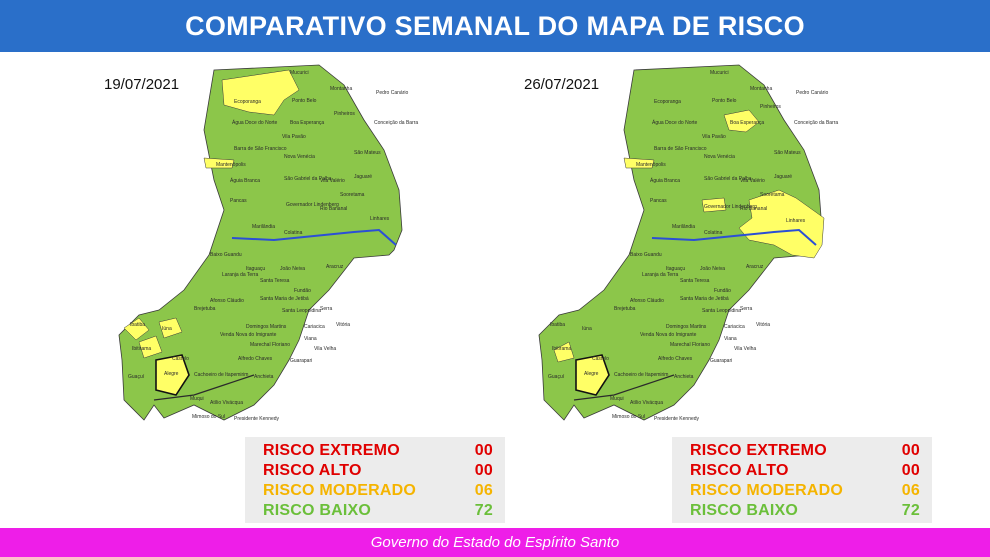  Describe the element at coordinates (172, 375) in the screenshot. I see `moderado-alegre` at that location.